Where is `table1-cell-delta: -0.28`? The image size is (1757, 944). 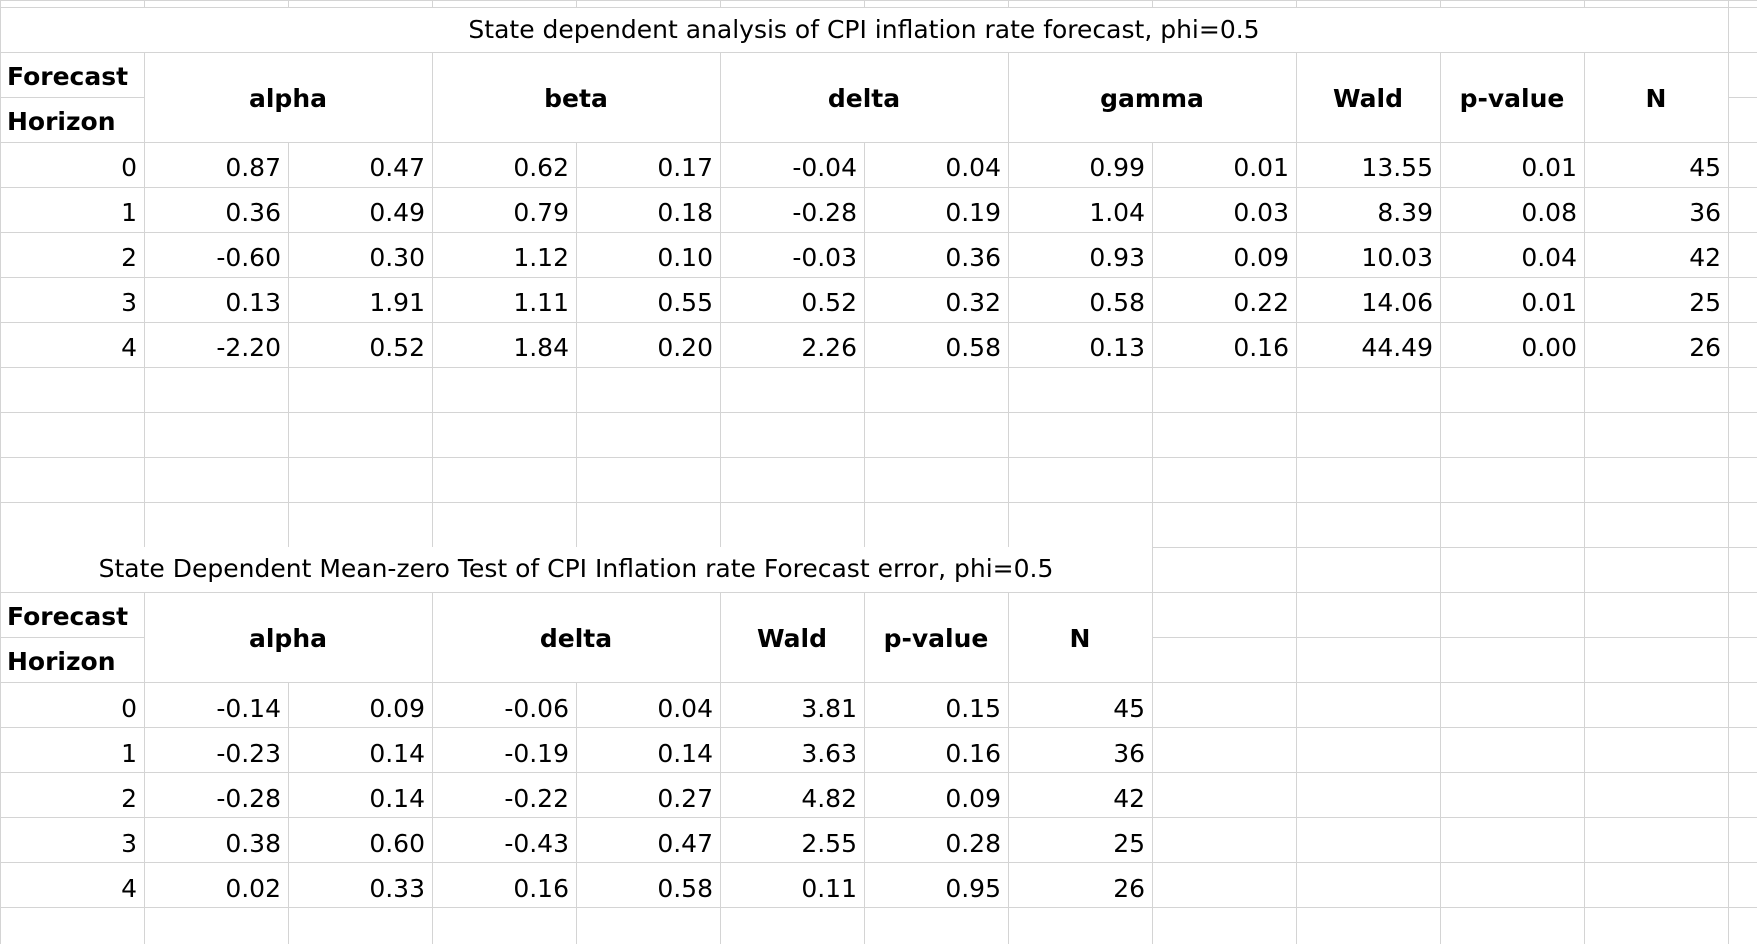
table1-cell-delta: -0.28 is located at coordinates (824, 212).